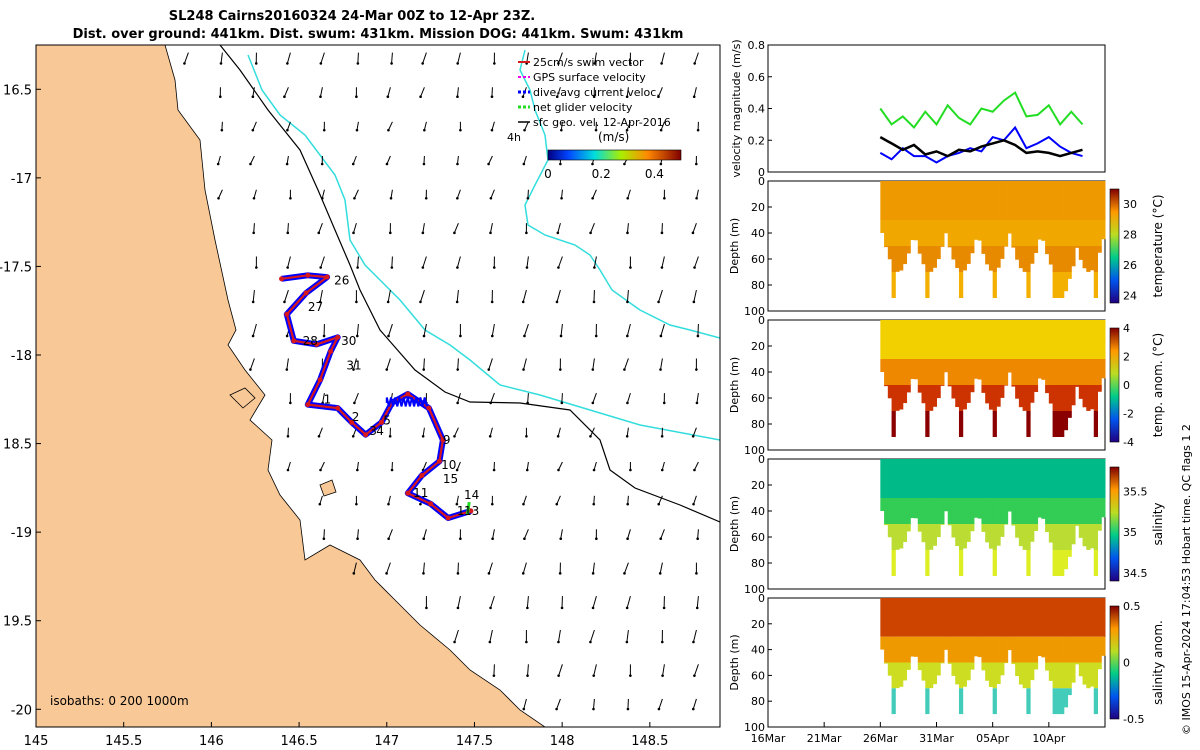 The image size is (1200, 750). Describe the element at coordinates (754, 589) in the screenshot. I see `depth-ytick-label: 100` at that location.